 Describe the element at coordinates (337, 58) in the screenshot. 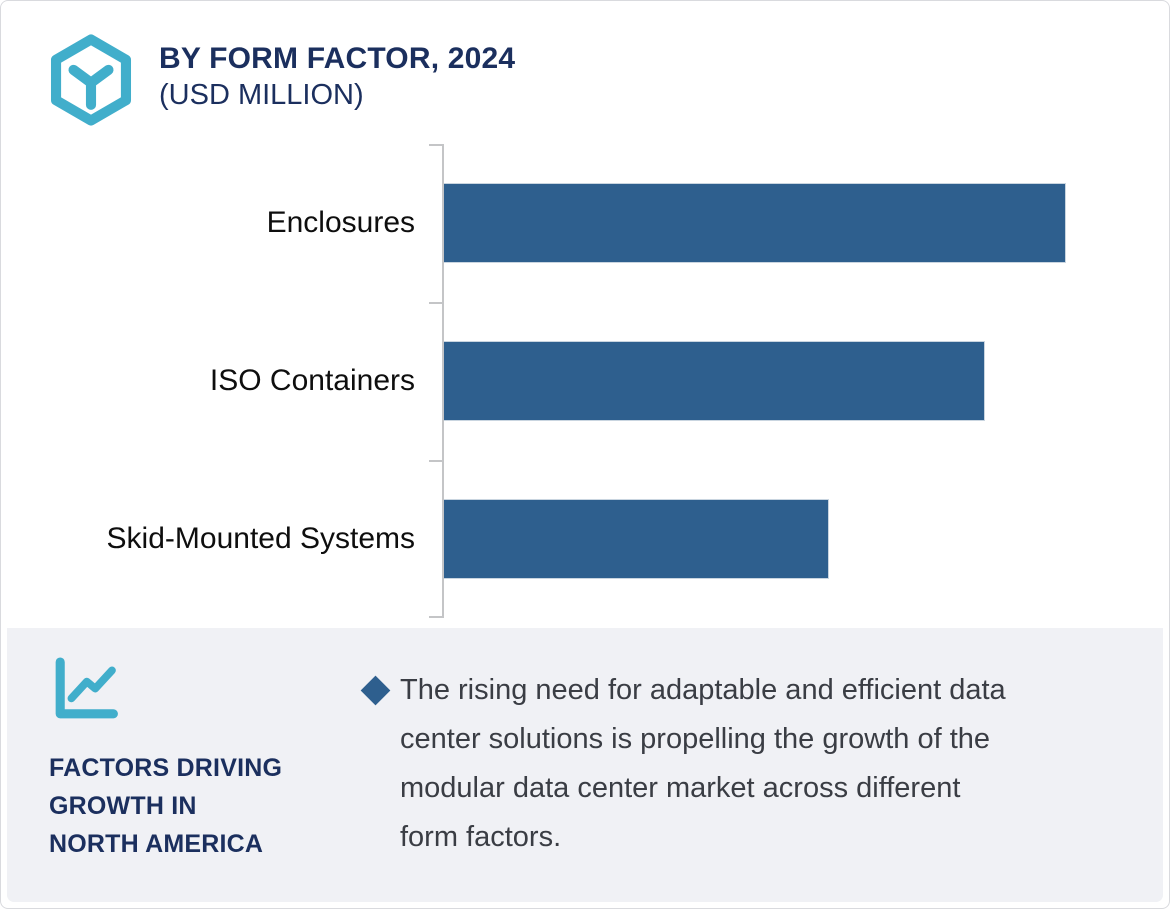

I see `page-title: BY FORM FACTOR, 2024` at that location.